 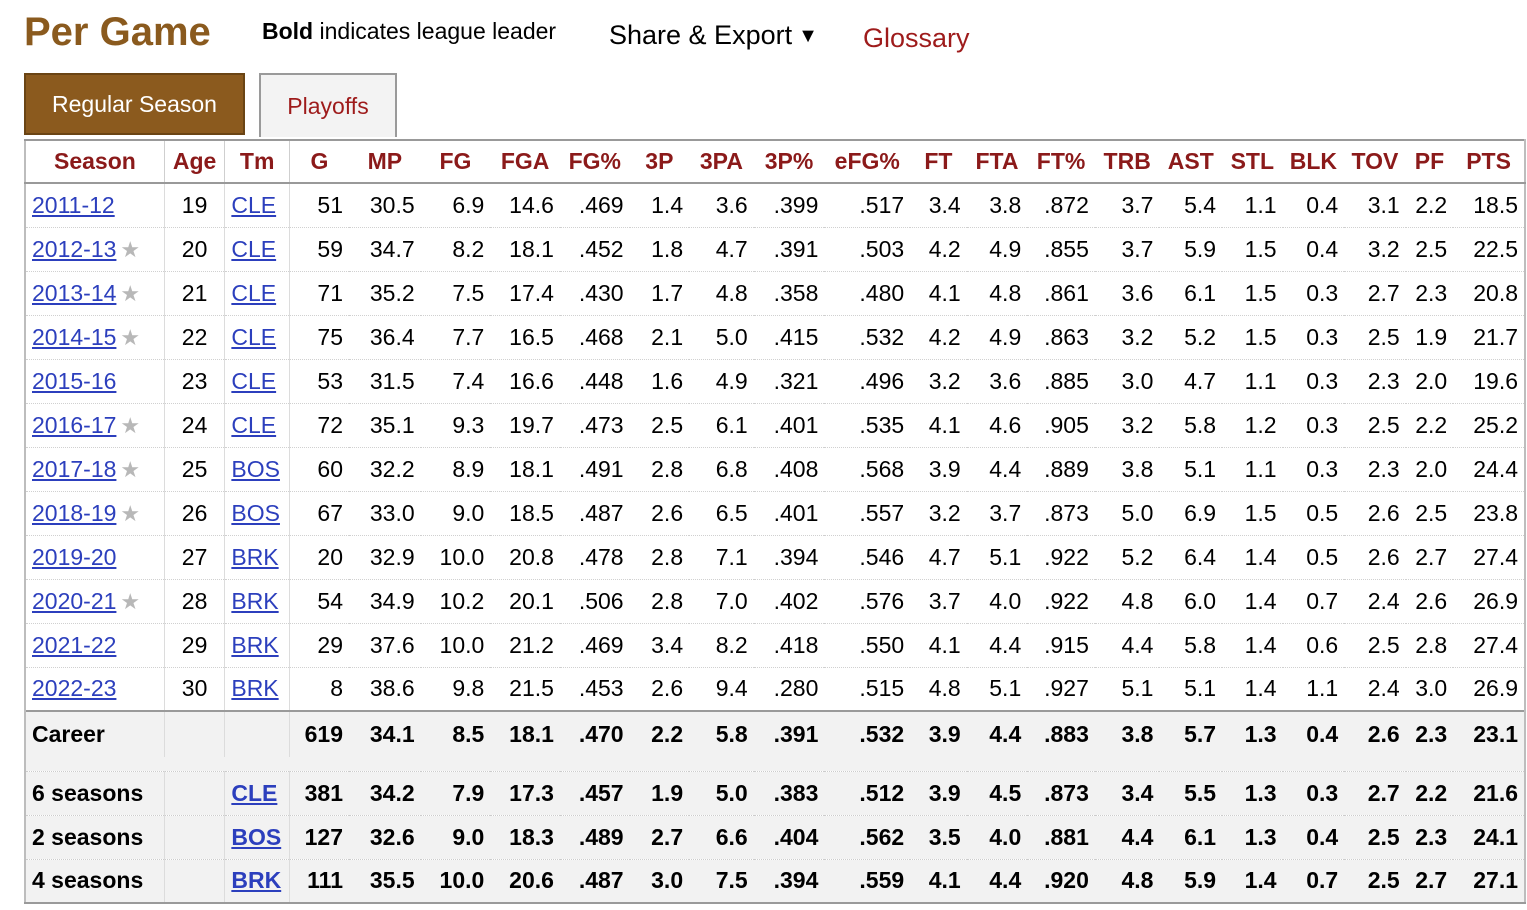 What do you see at coordinates (74, 688) in the screenshot?
I see `season-link: 2022-23` at bounding box center [74, 688].